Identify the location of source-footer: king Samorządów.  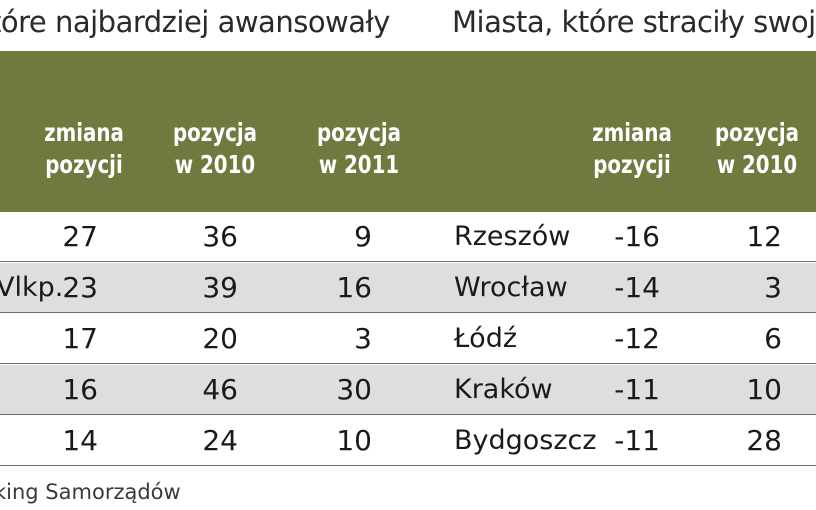
(90, 492).